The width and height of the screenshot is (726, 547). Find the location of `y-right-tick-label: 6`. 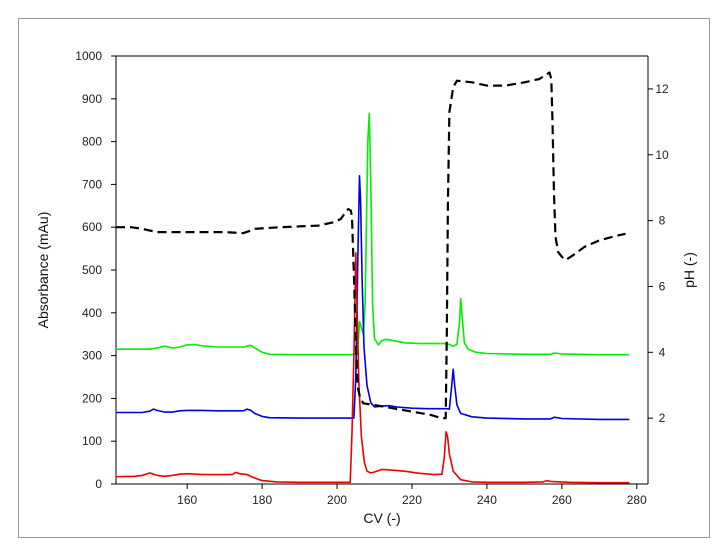

y-right-tick-label: 6 is located at coordinates (662, 286).